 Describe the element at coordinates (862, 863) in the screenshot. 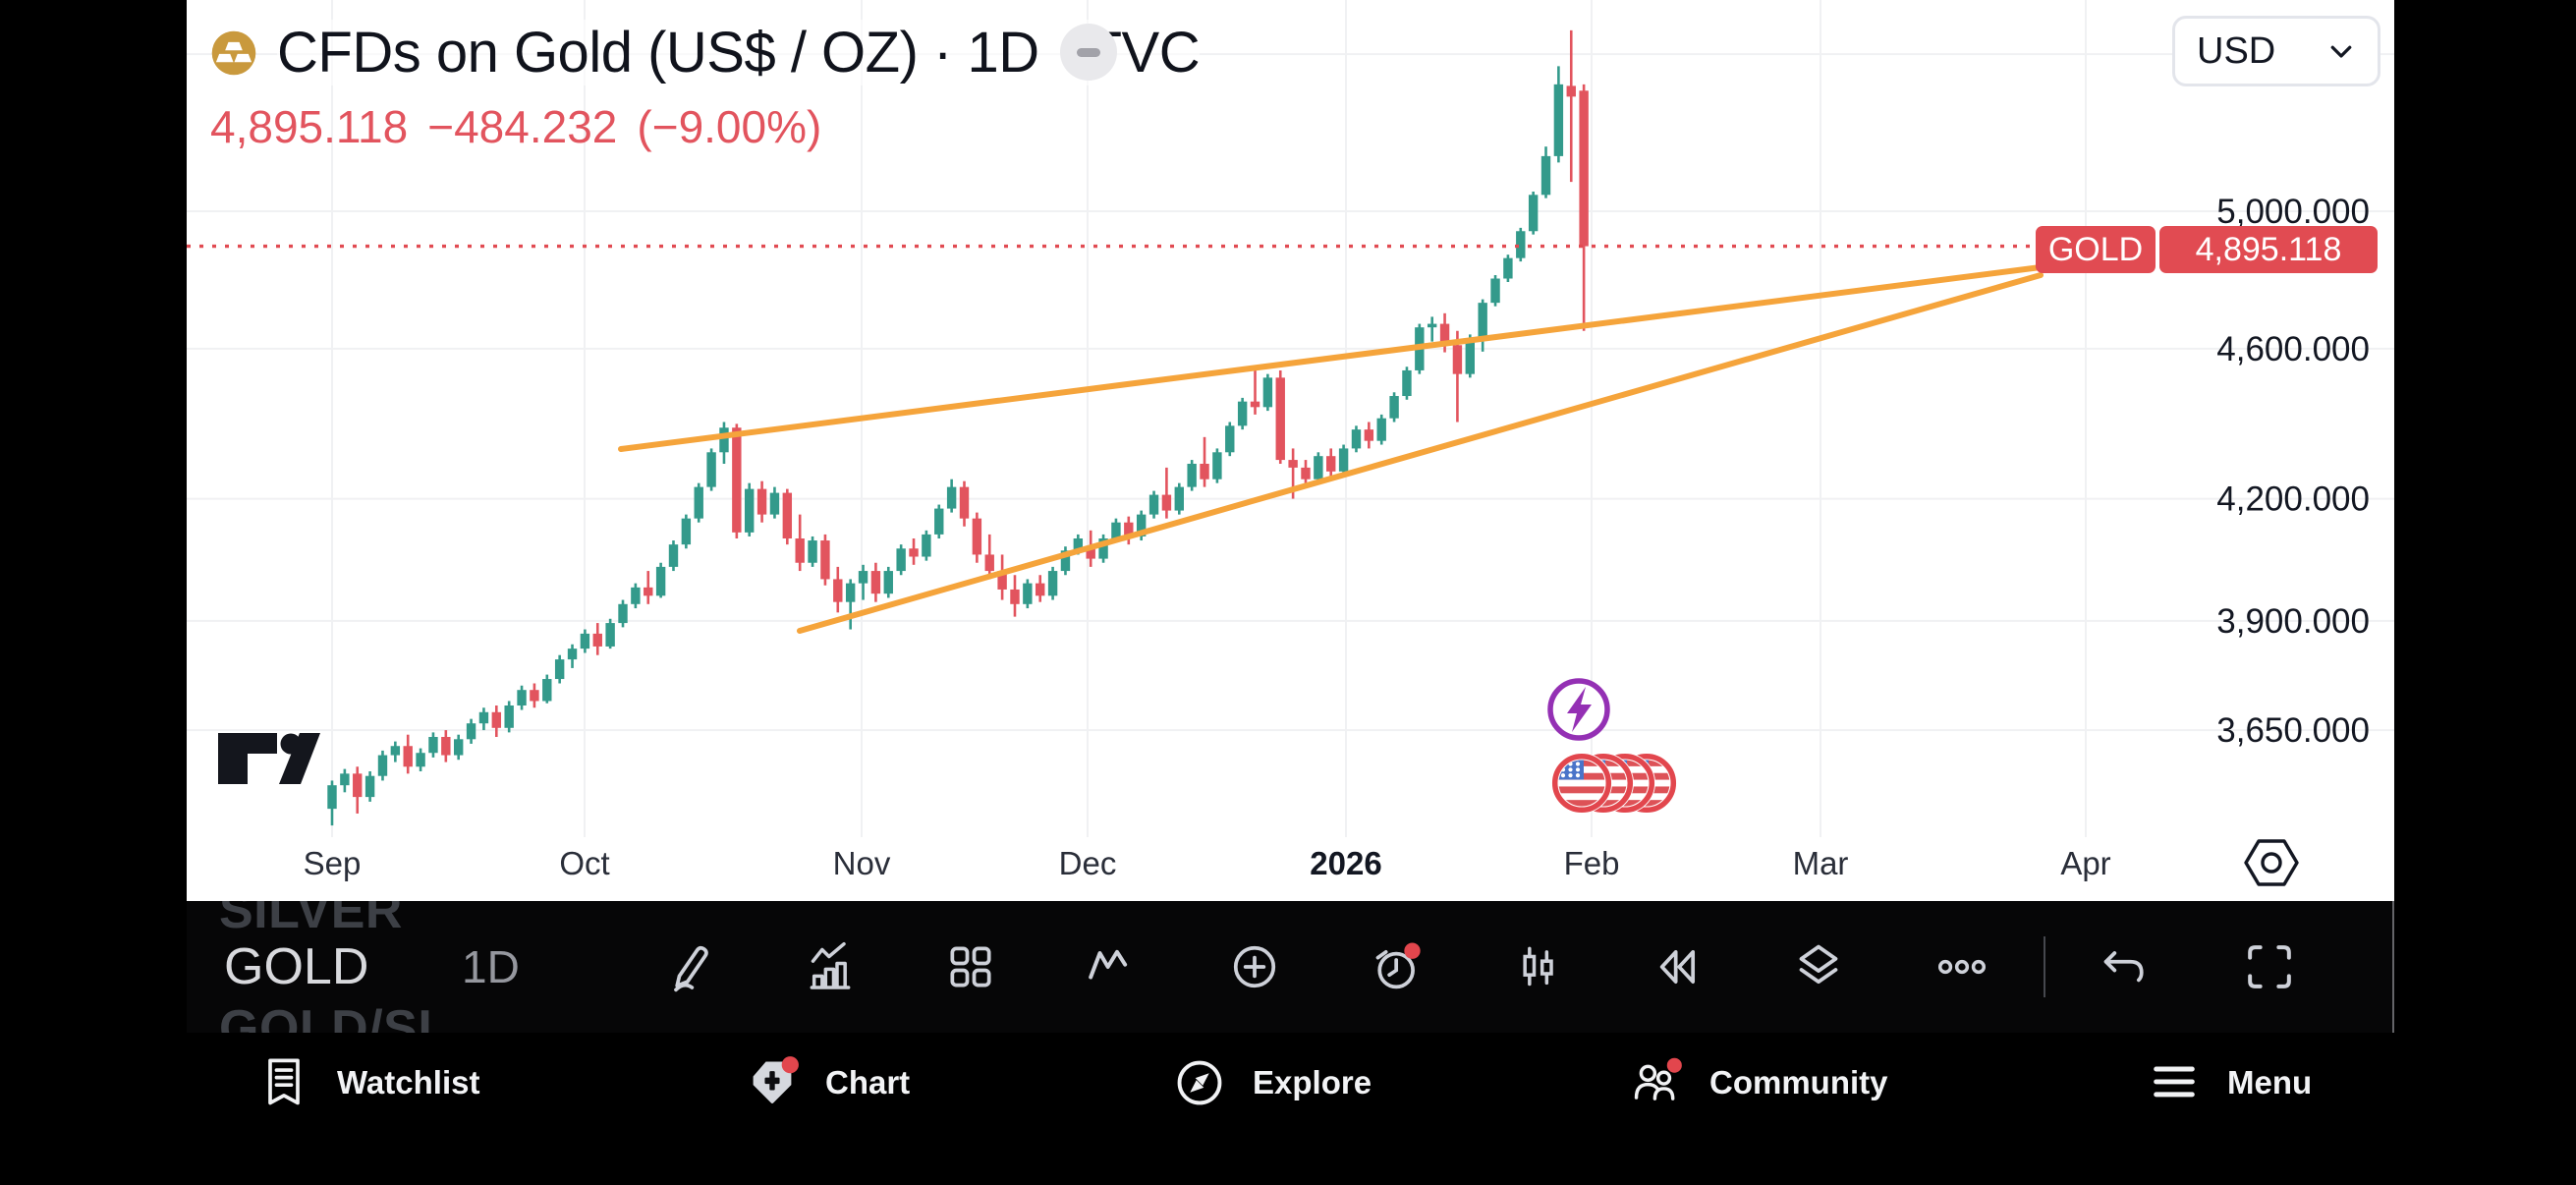

I see `svg-text: Nov` at that location.